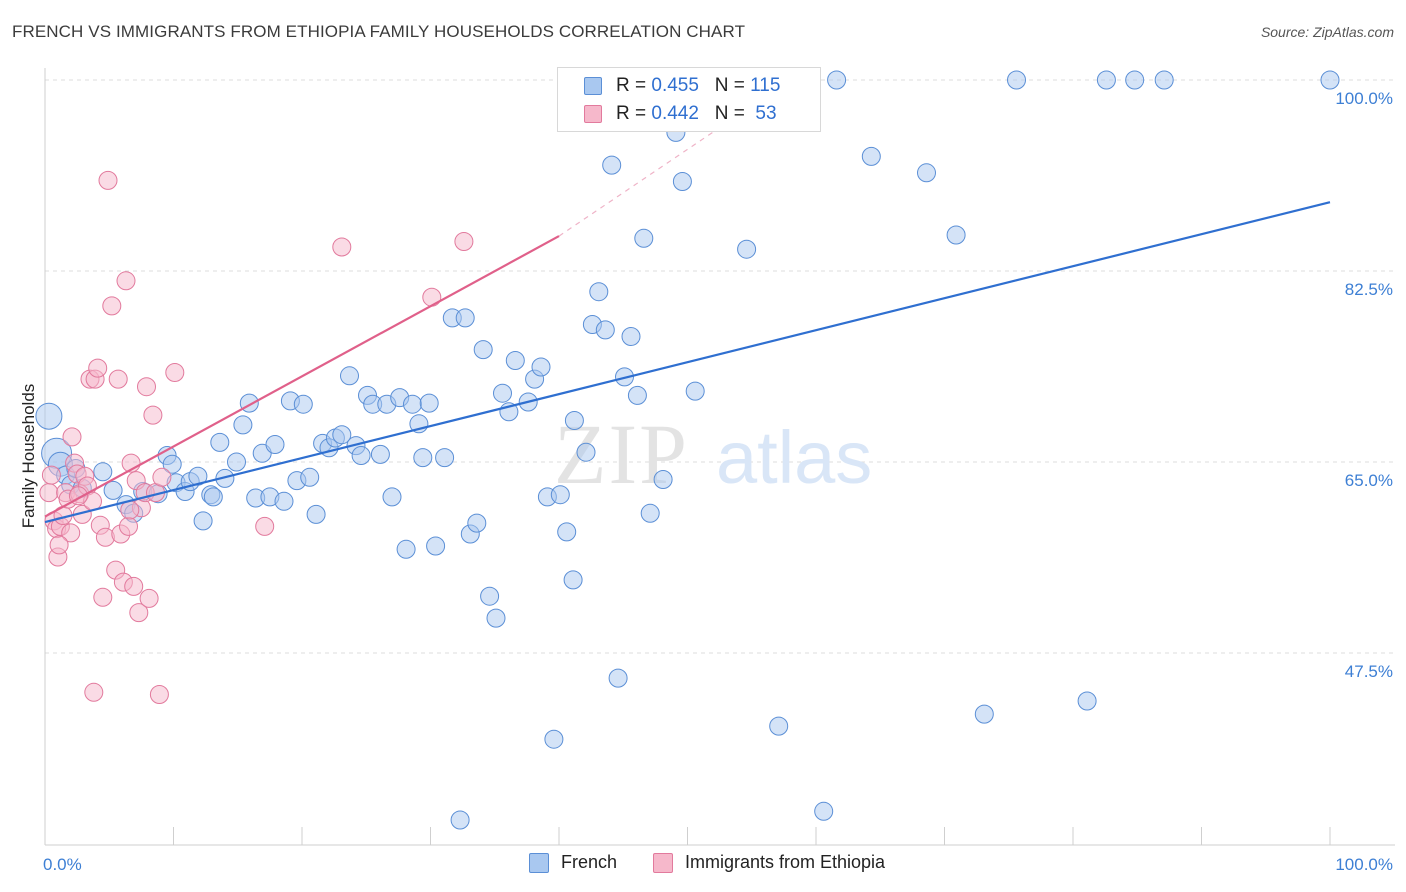  I want to click on legend-n-value: 115, so click(765, 85).